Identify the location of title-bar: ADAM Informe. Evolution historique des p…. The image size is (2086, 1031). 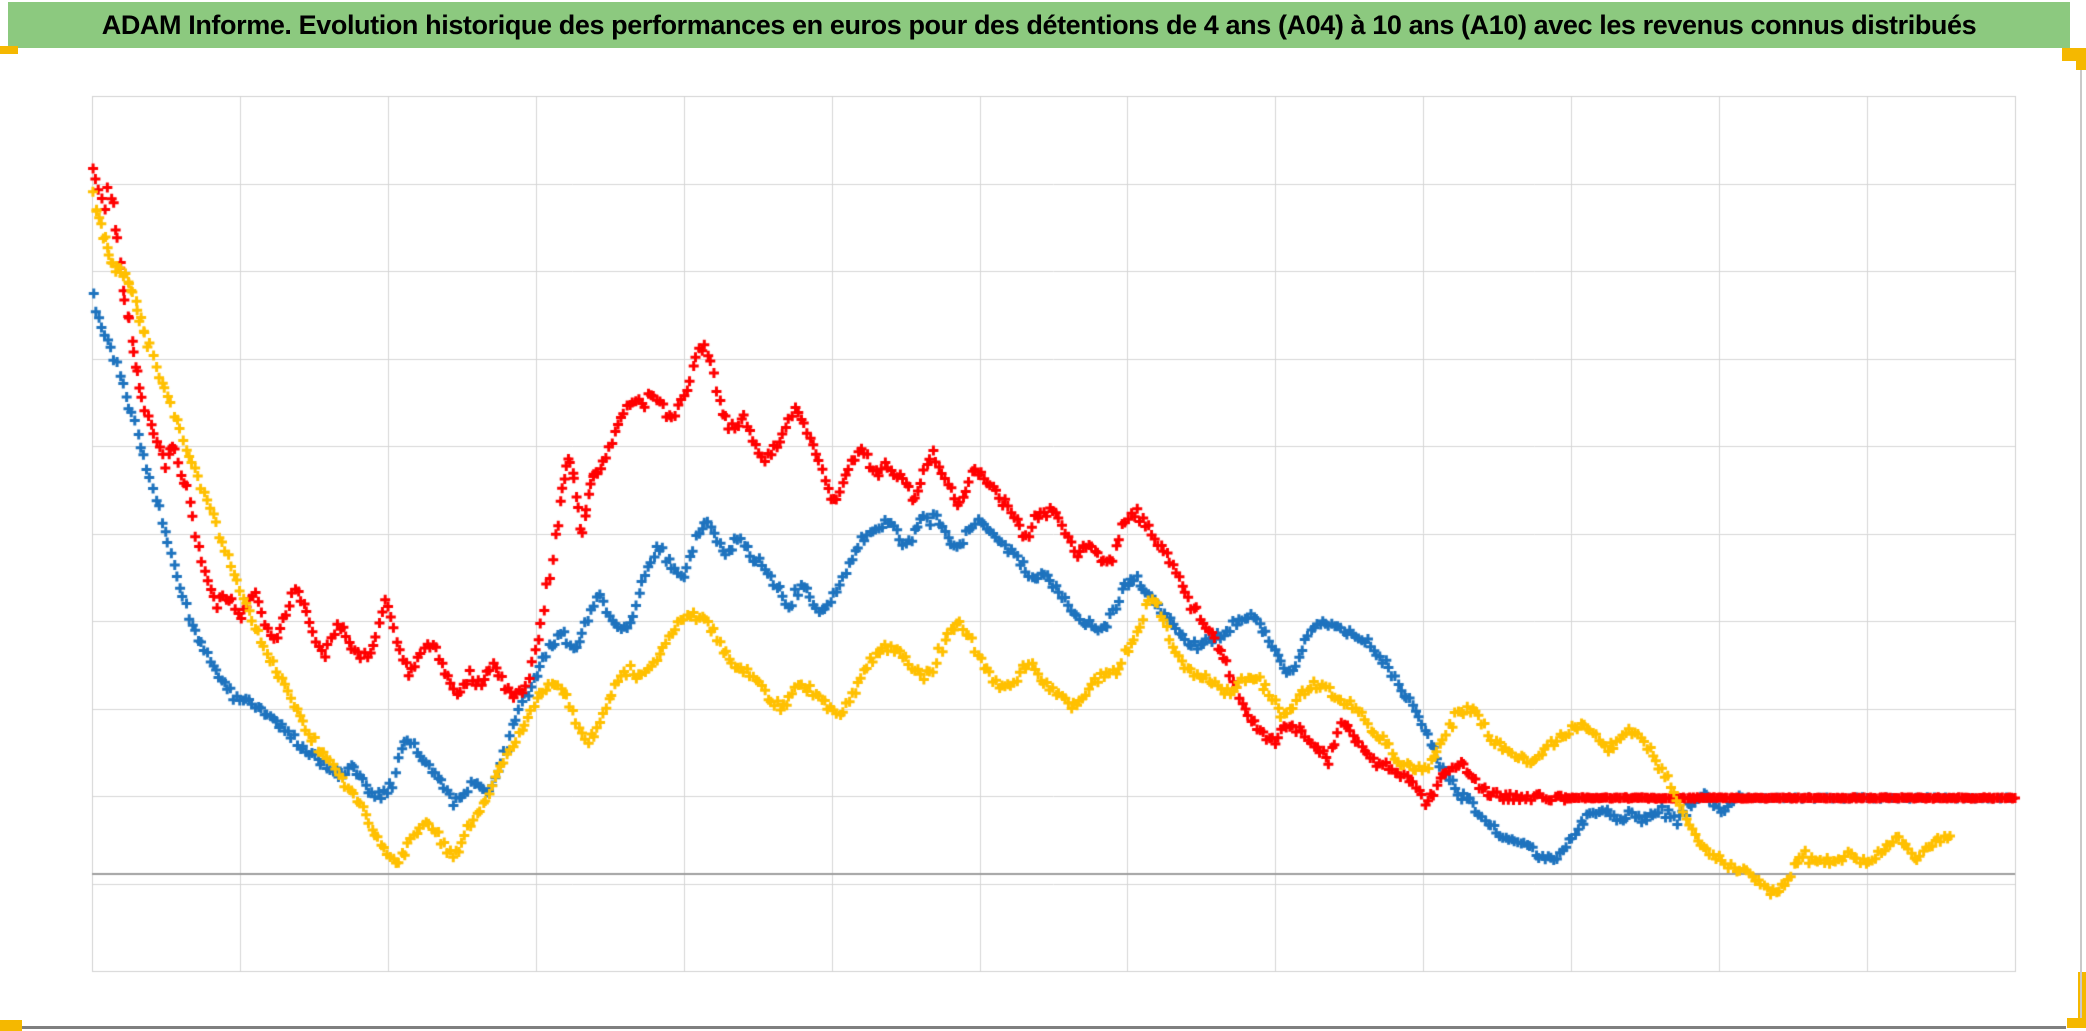
(1039, 25).